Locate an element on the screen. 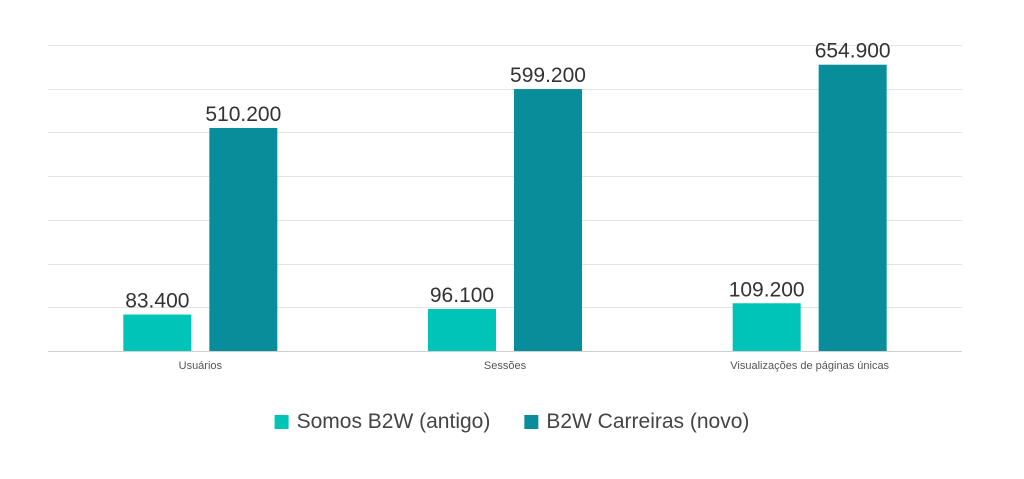  data-label: 83.400 is located at coordinates (157, 301).